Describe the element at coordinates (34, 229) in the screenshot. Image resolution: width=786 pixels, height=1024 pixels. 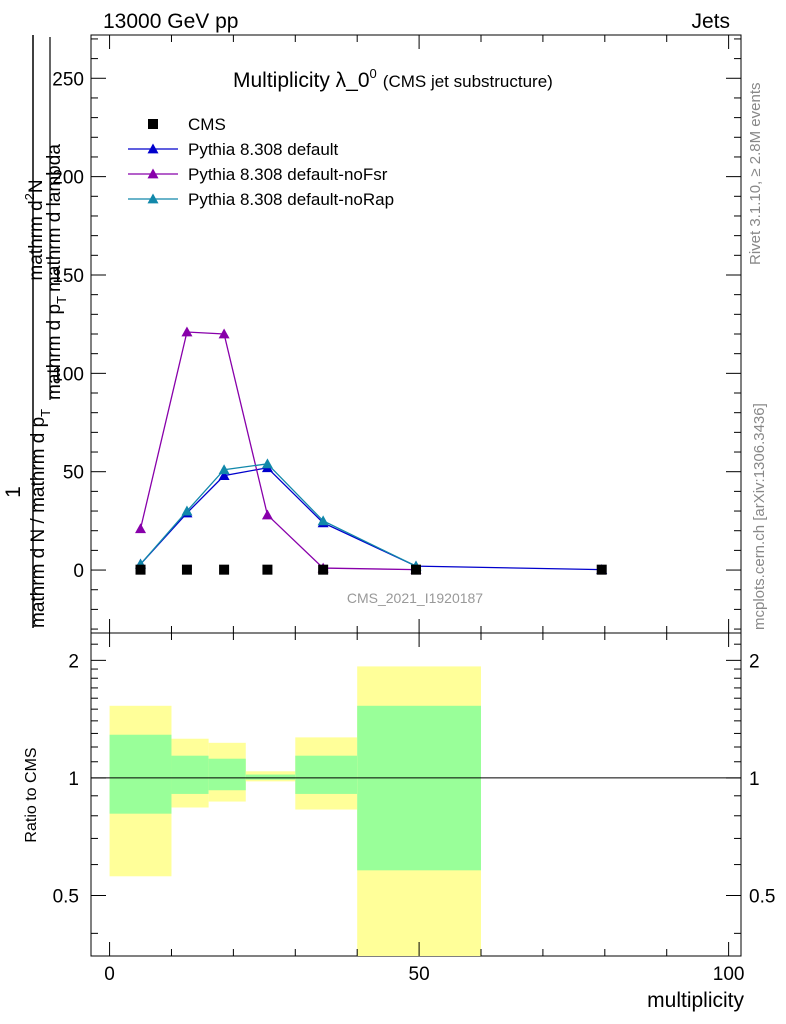
I see `ylabel-numerator: mathrm d2N` at that location.